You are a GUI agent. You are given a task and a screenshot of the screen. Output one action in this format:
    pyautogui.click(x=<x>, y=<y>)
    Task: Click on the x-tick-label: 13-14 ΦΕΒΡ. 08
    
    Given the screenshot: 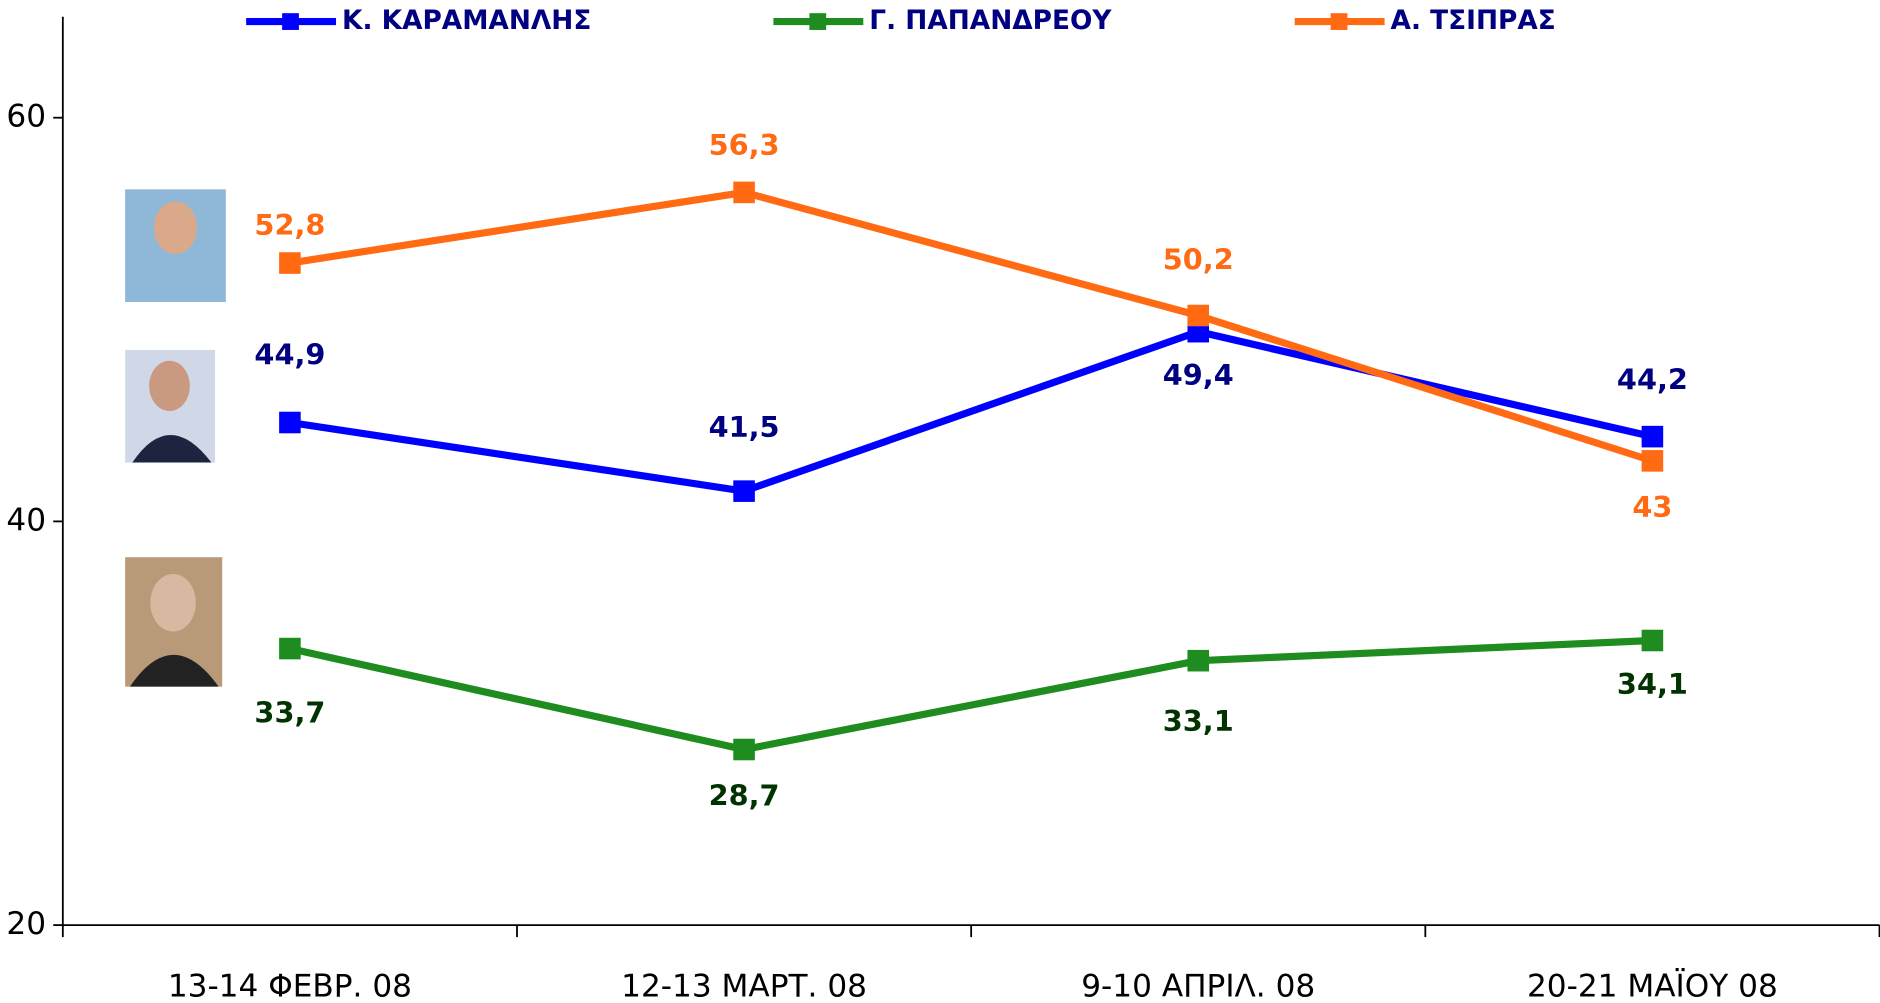 What is the action you would take?
    pyautogui.click(x=290, y=985)
    